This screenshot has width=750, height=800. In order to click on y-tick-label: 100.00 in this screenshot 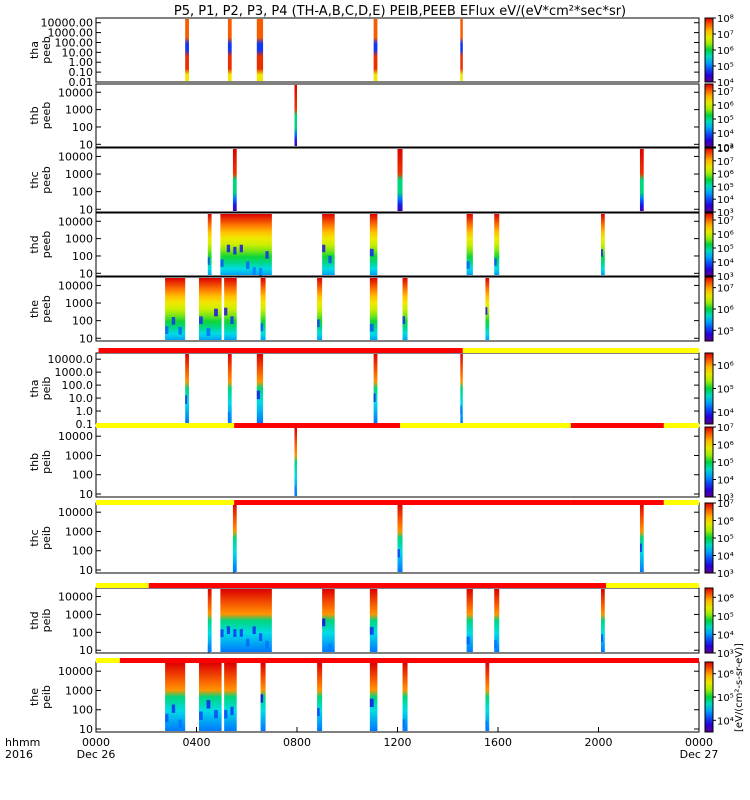, I will do `click(74, 42)`.